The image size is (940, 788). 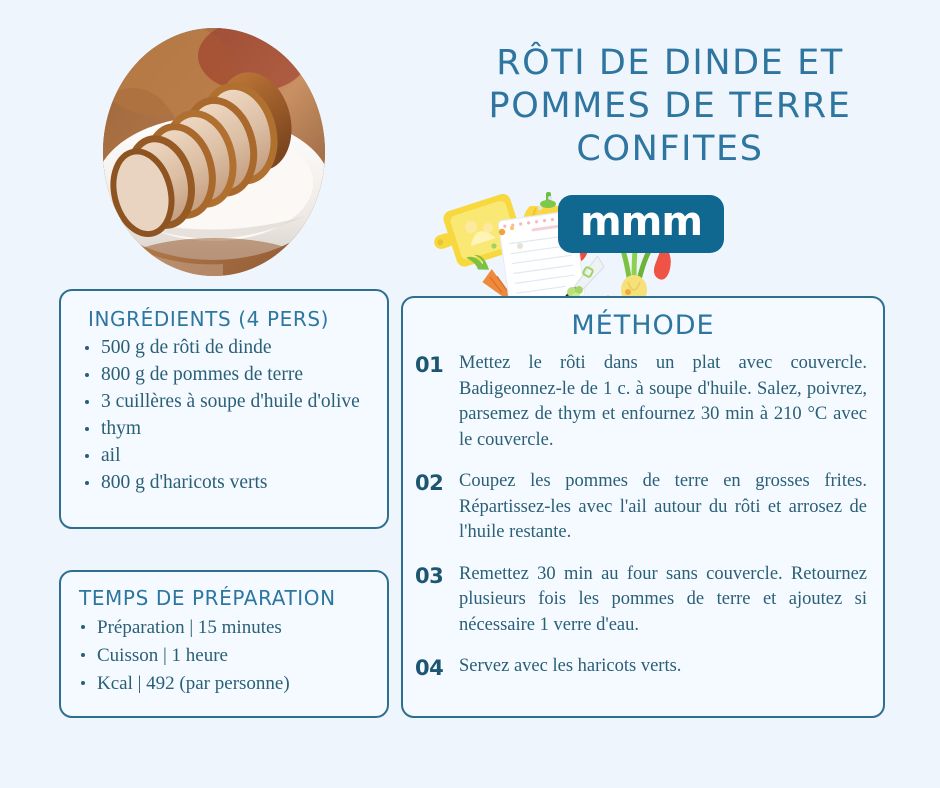 What do you see at coordinates (225, 627) in the screenshot?
I see `list-item: Préparation | 15 minutes` at bounding box center [225, 627].